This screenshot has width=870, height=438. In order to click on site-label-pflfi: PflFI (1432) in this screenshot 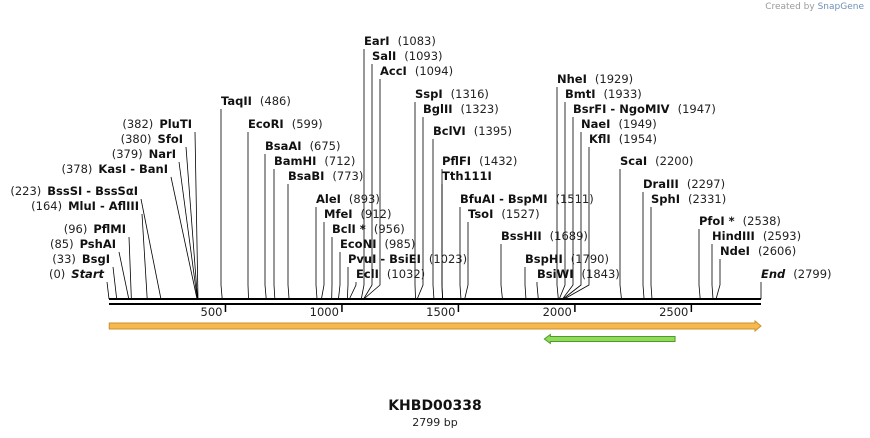, I will do `click(479, 161)`.